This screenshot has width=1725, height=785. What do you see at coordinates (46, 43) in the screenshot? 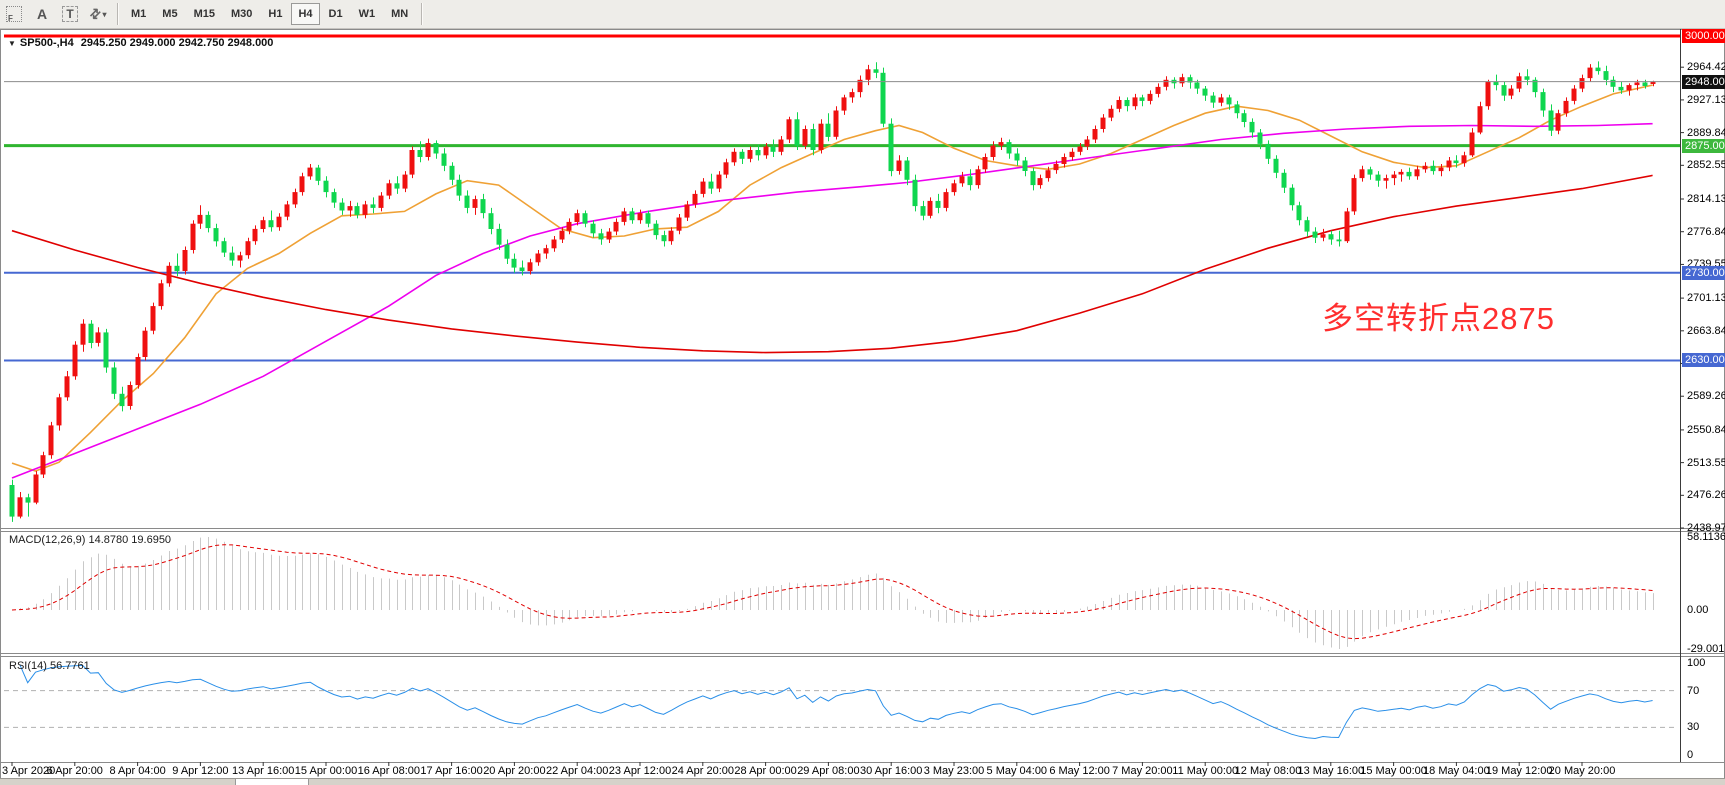
I see `symbol-name: SP500-,H4` at bounding box center [46, 43].